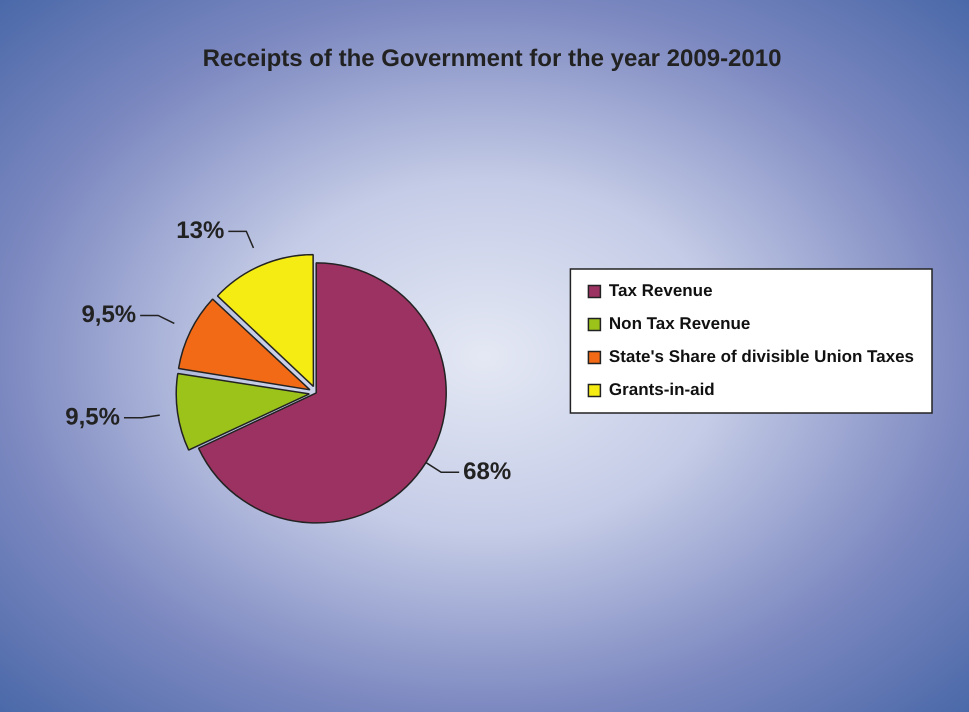  What do you see at coordinates (660, 290) in the screenshot?
I see `legend-label: Tax Revenue` at bounding box center [660, 290].